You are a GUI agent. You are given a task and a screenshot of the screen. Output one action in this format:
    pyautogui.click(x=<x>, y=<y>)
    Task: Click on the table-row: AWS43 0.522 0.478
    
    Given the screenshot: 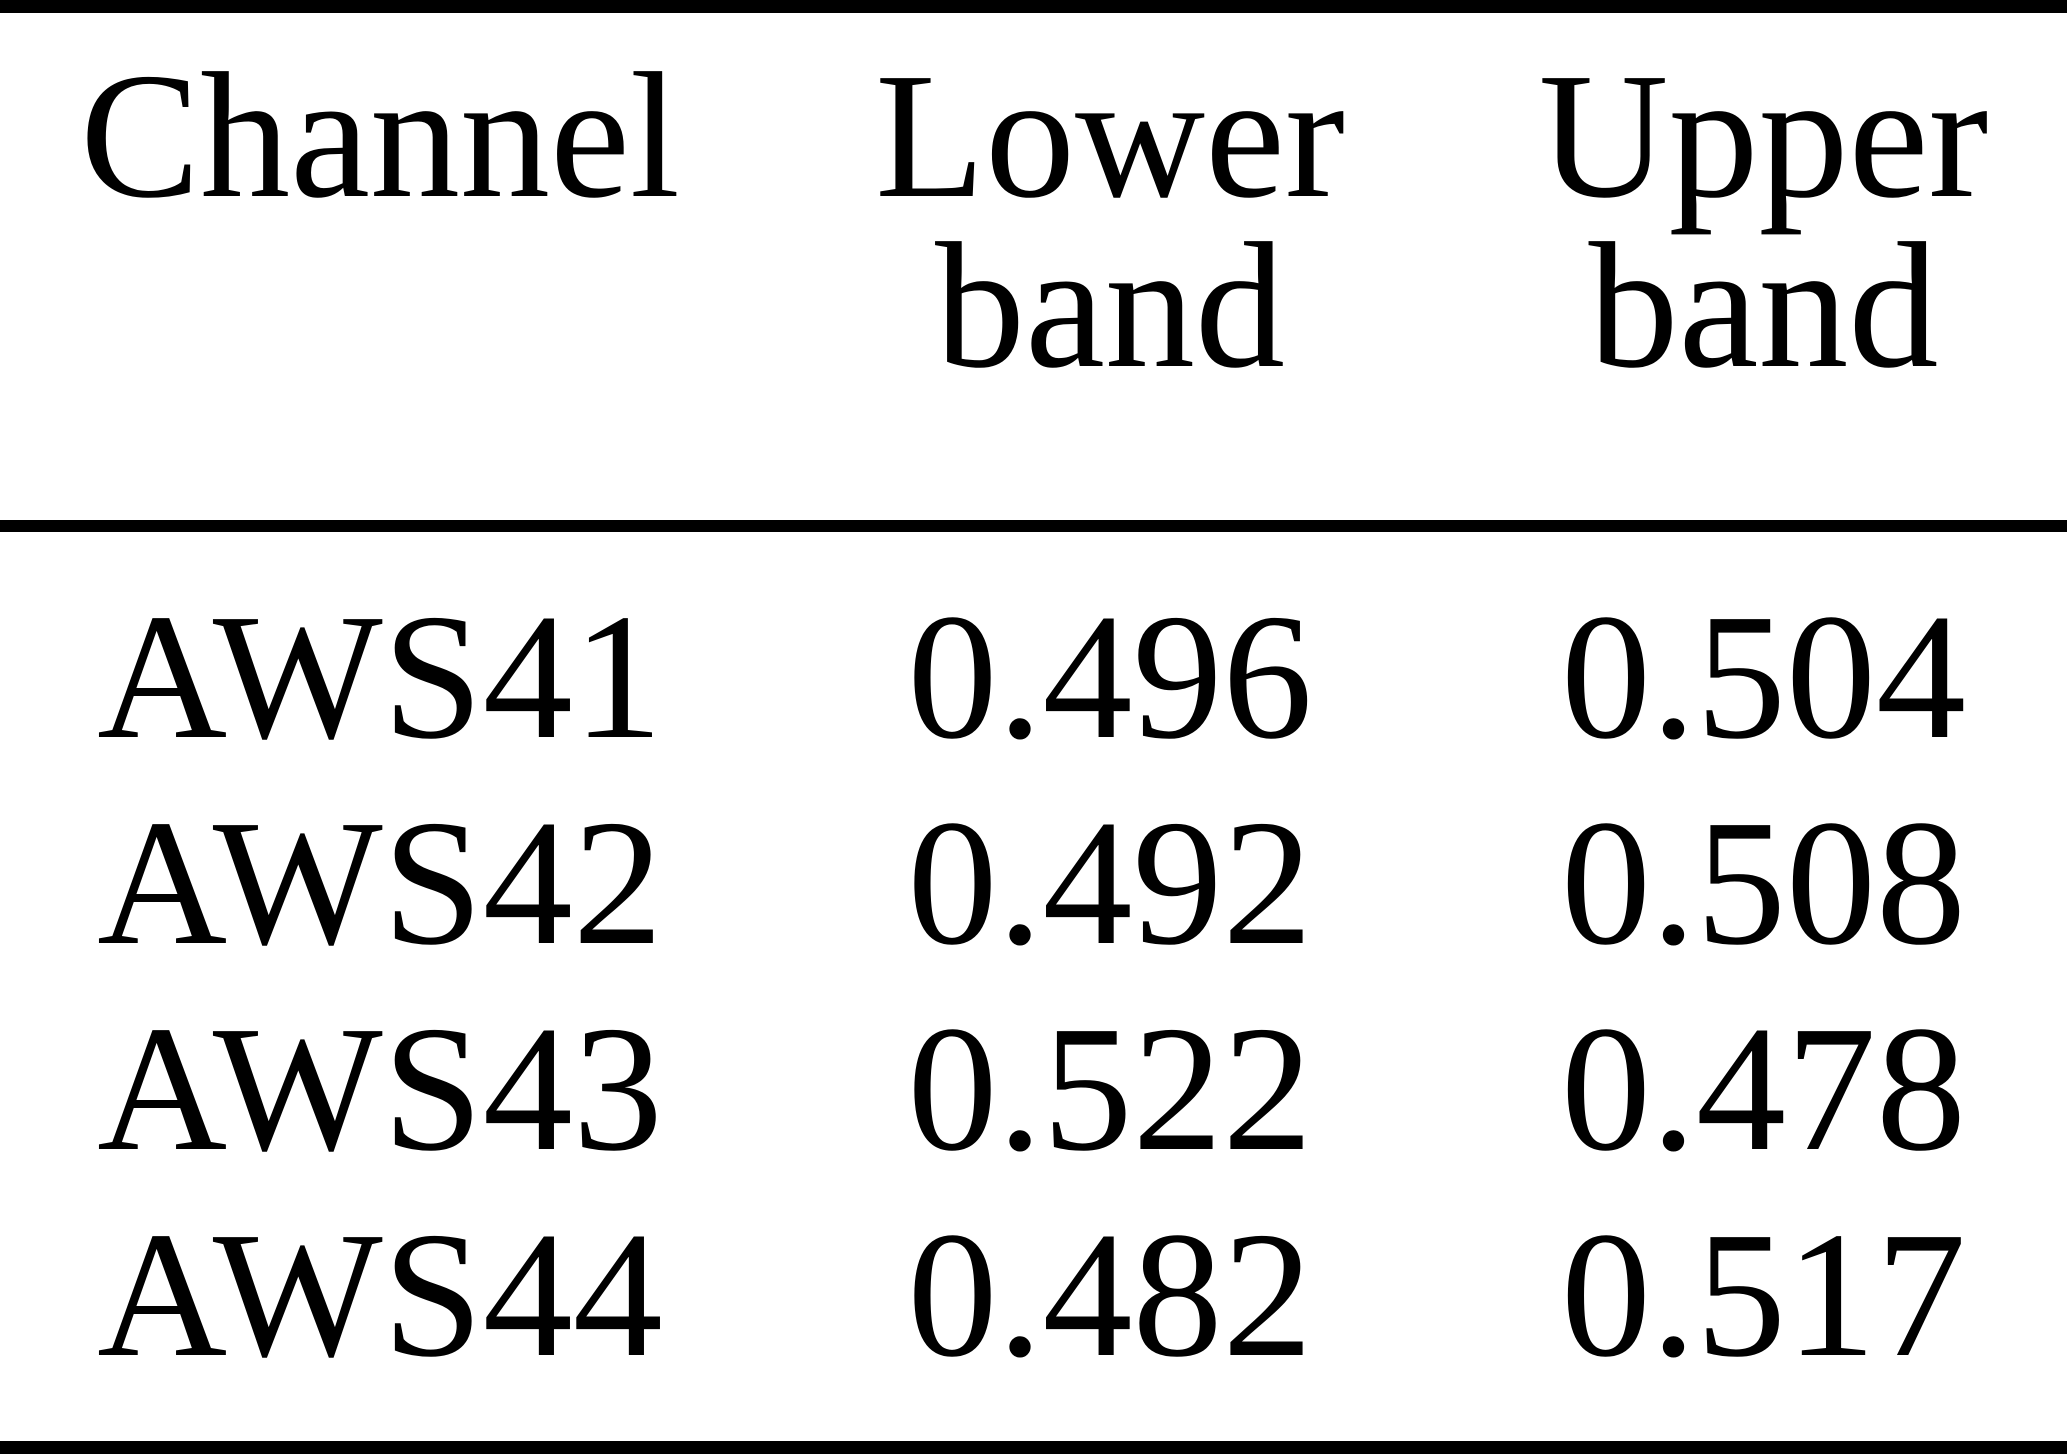 What is the action you would take?
    pyautogui.click(x=1033, y=1089)
    